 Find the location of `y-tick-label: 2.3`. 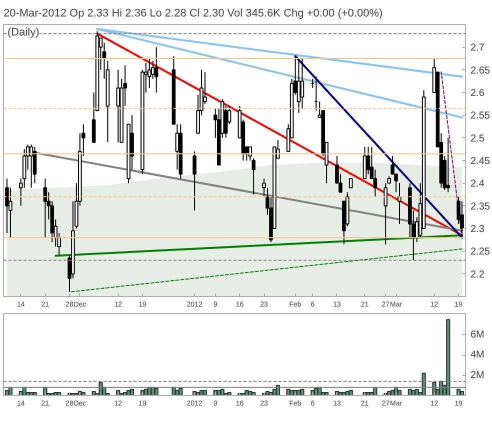

y-tick-label: 2.3 is located at coordinates (477, 229).